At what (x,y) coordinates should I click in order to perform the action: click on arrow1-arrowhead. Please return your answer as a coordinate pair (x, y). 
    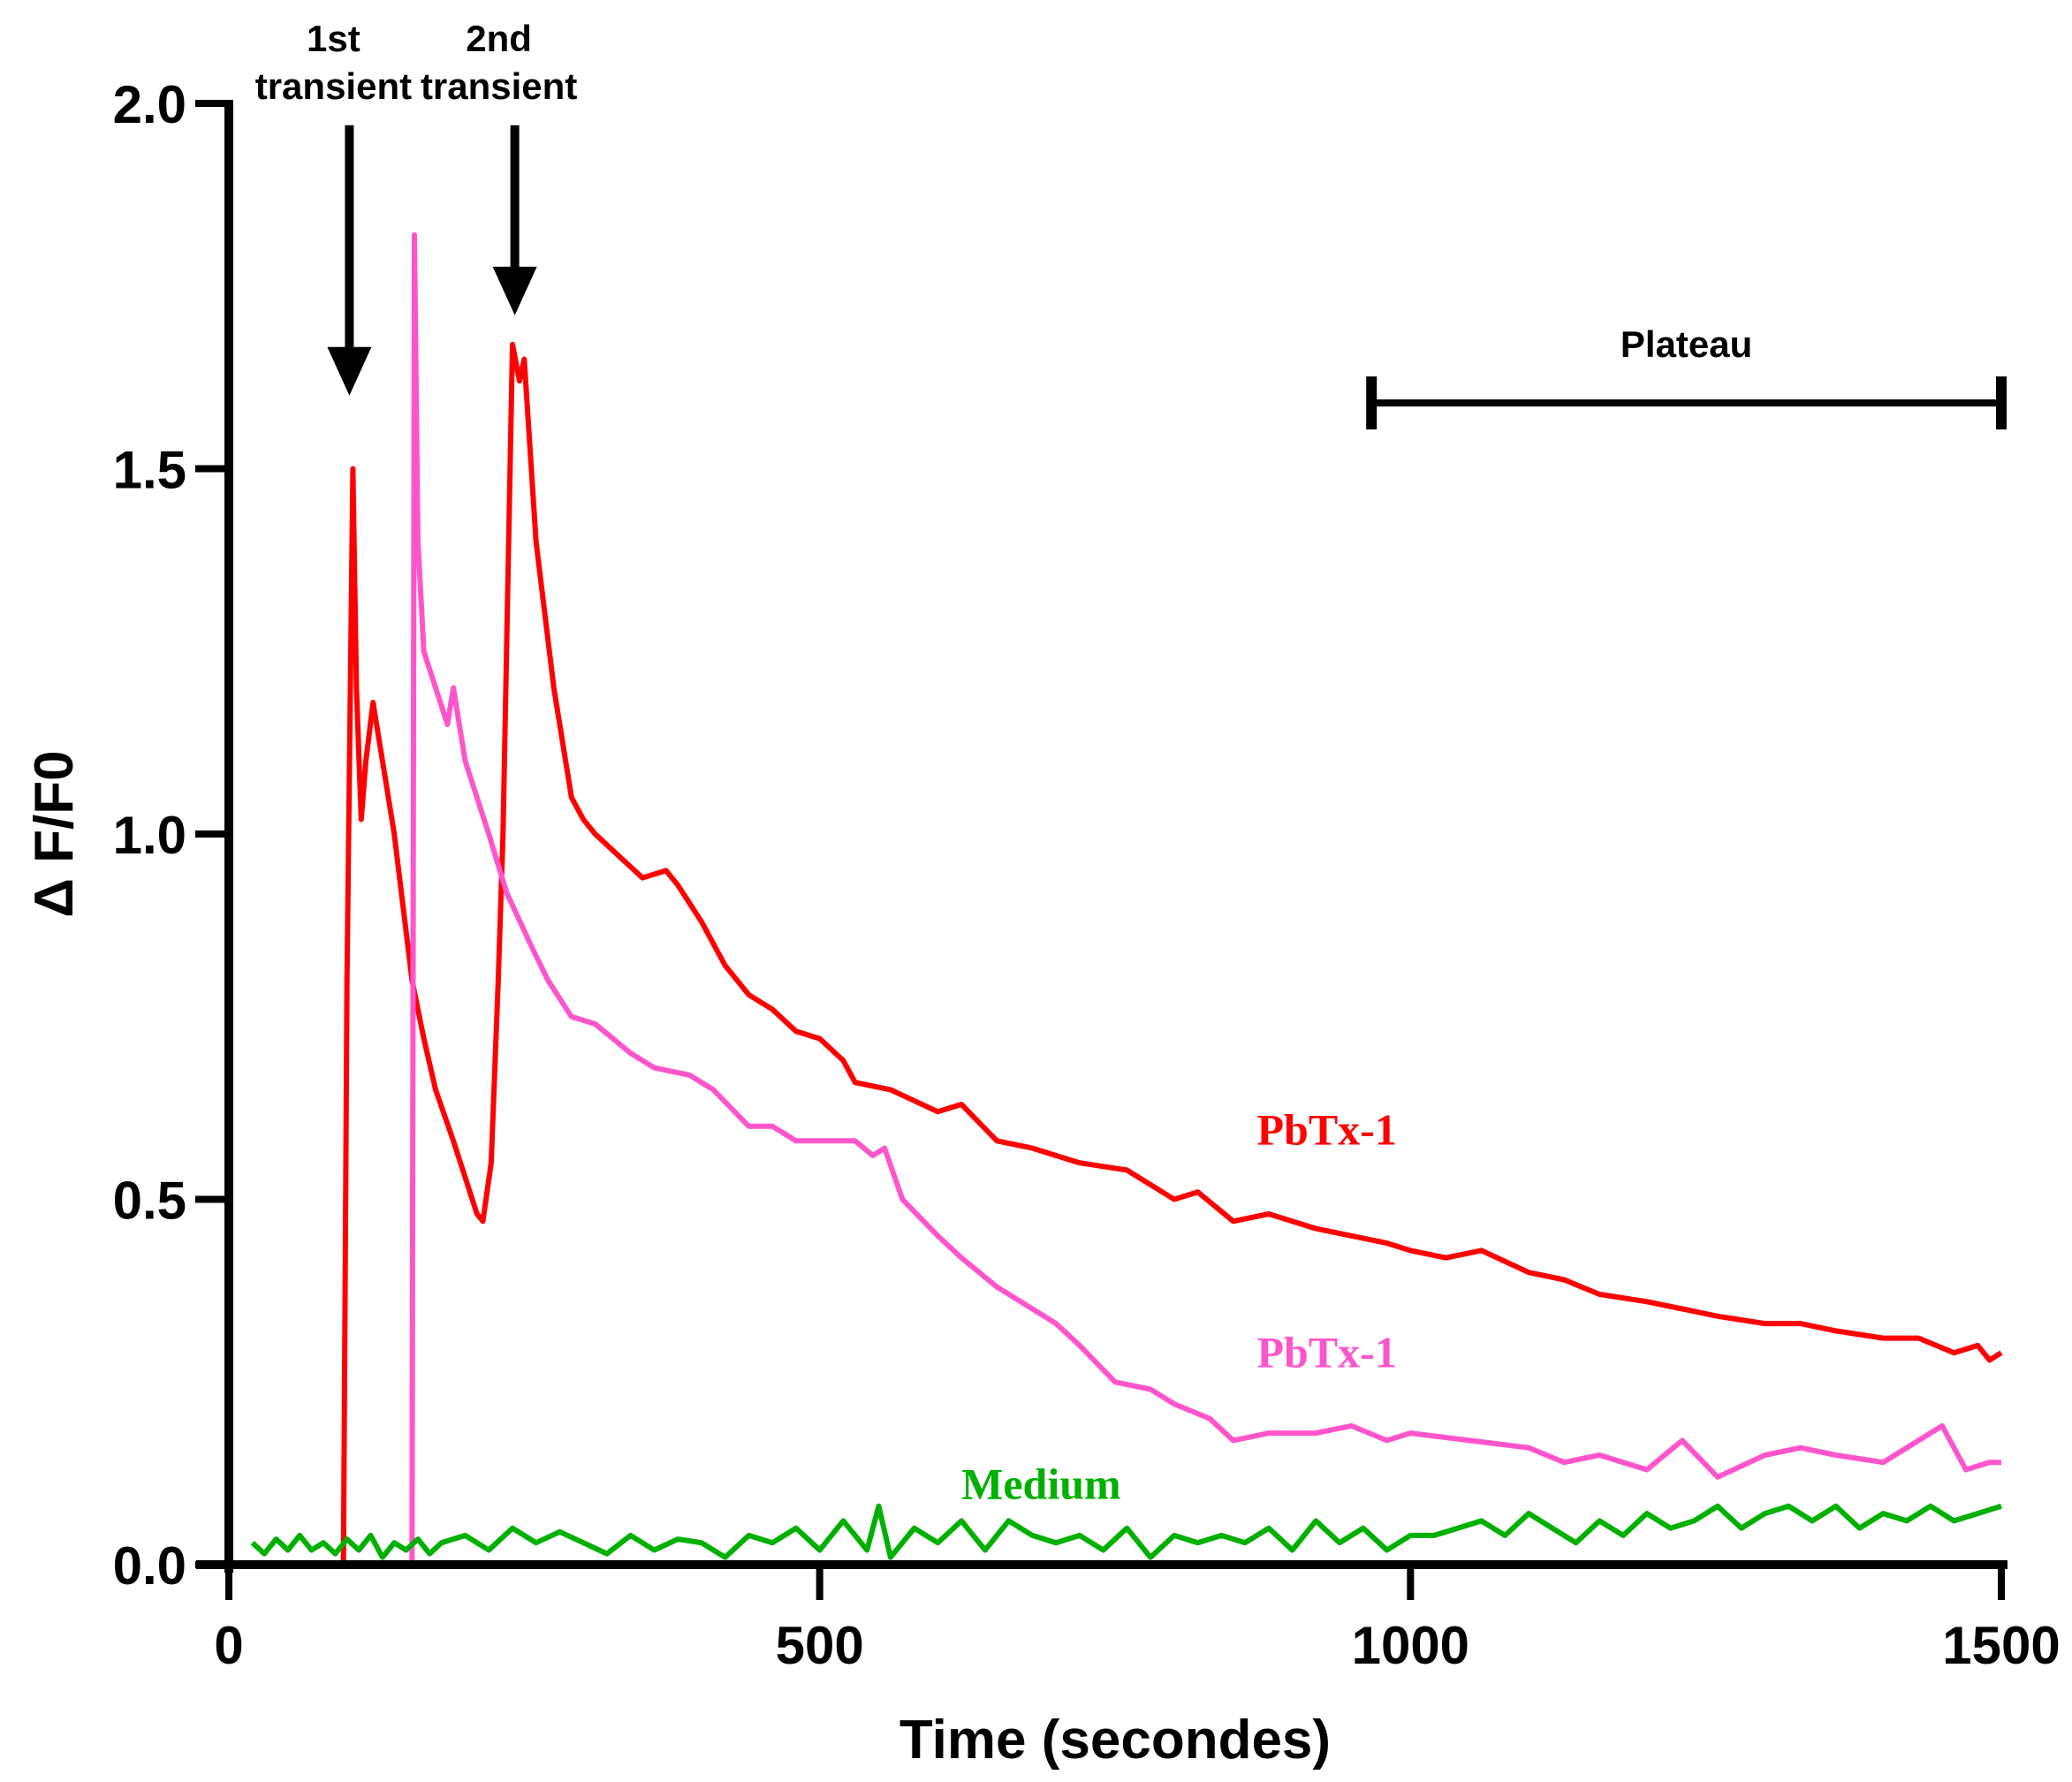
    Looking at the image, I should click on (350, 371).